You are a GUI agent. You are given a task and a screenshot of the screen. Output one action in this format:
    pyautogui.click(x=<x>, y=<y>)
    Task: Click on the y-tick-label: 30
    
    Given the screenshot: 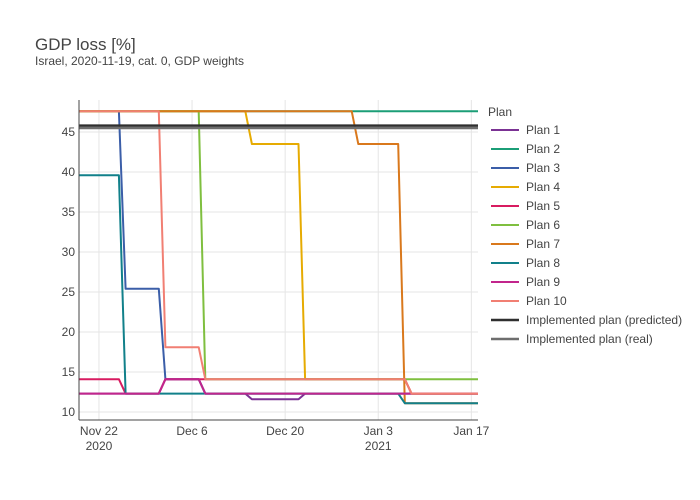 What is the action you would take?
    pyautogui.click(x=69, y=252)
    